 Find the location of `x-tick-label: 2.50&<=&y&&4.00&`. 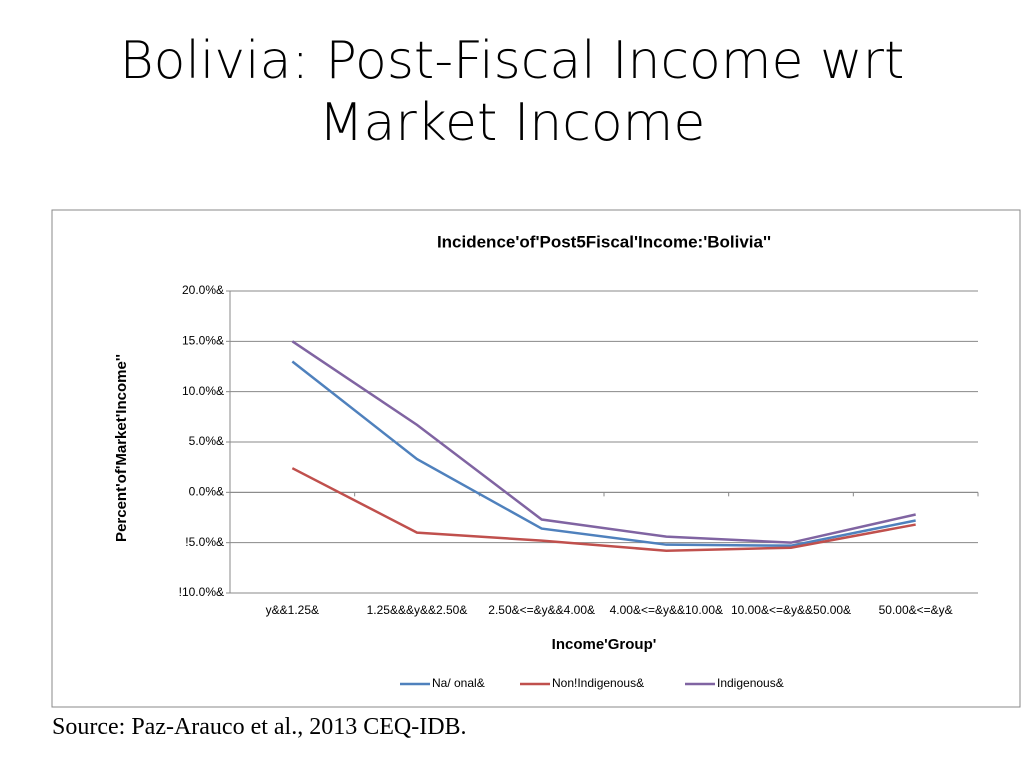

x-tick-label: 2.50&<=&y&&4.00& is located at coordinates (541, 610).